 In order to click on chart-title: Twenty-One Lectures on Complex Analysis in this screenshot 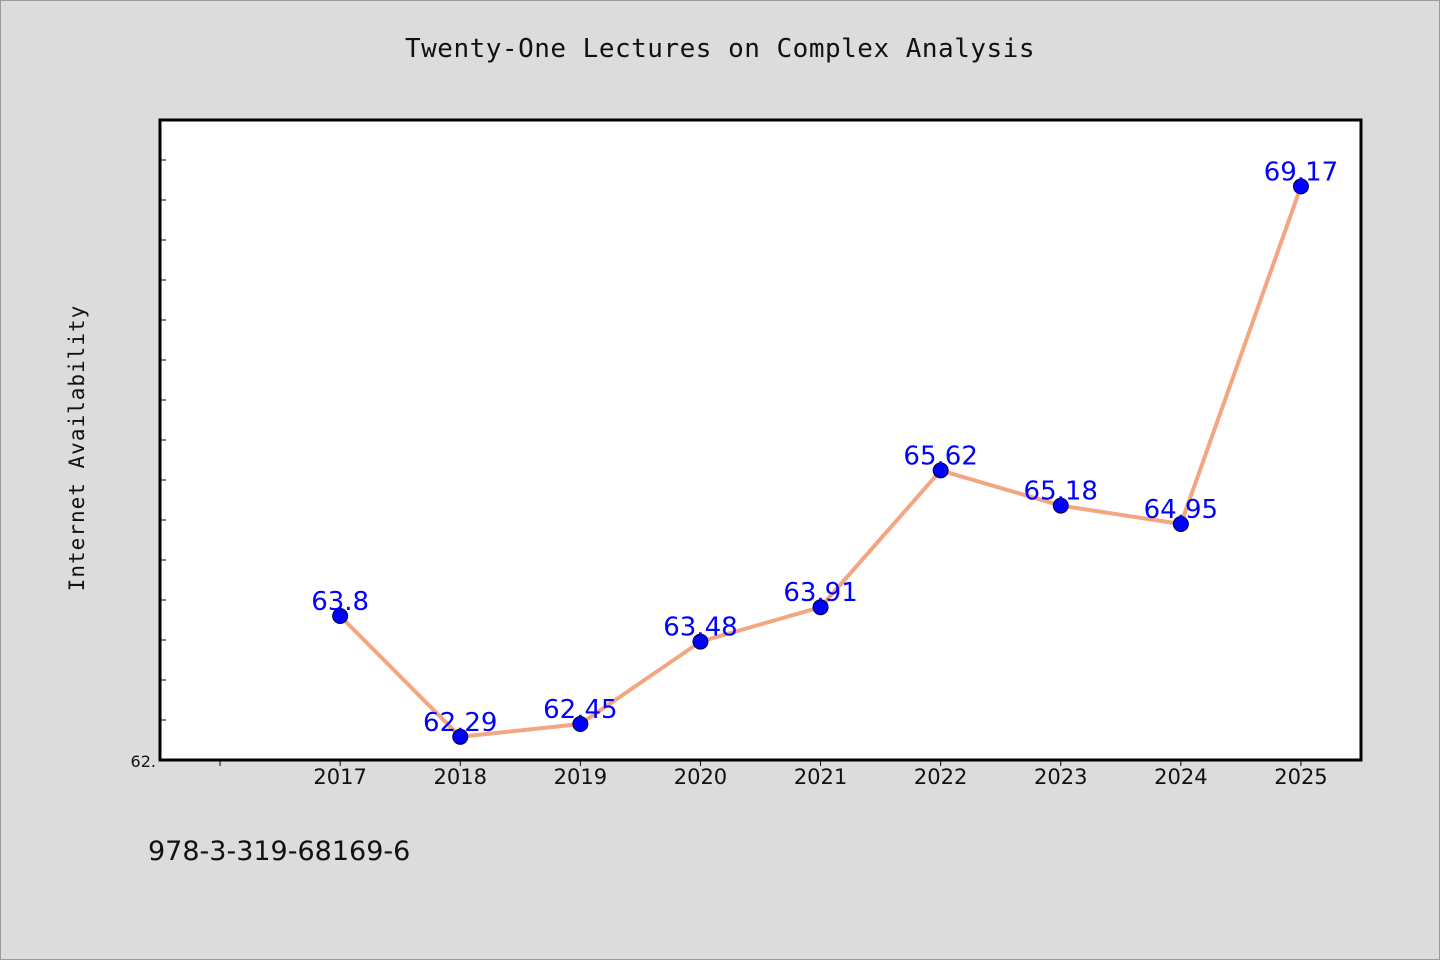, I will do `click(720, 49)`.